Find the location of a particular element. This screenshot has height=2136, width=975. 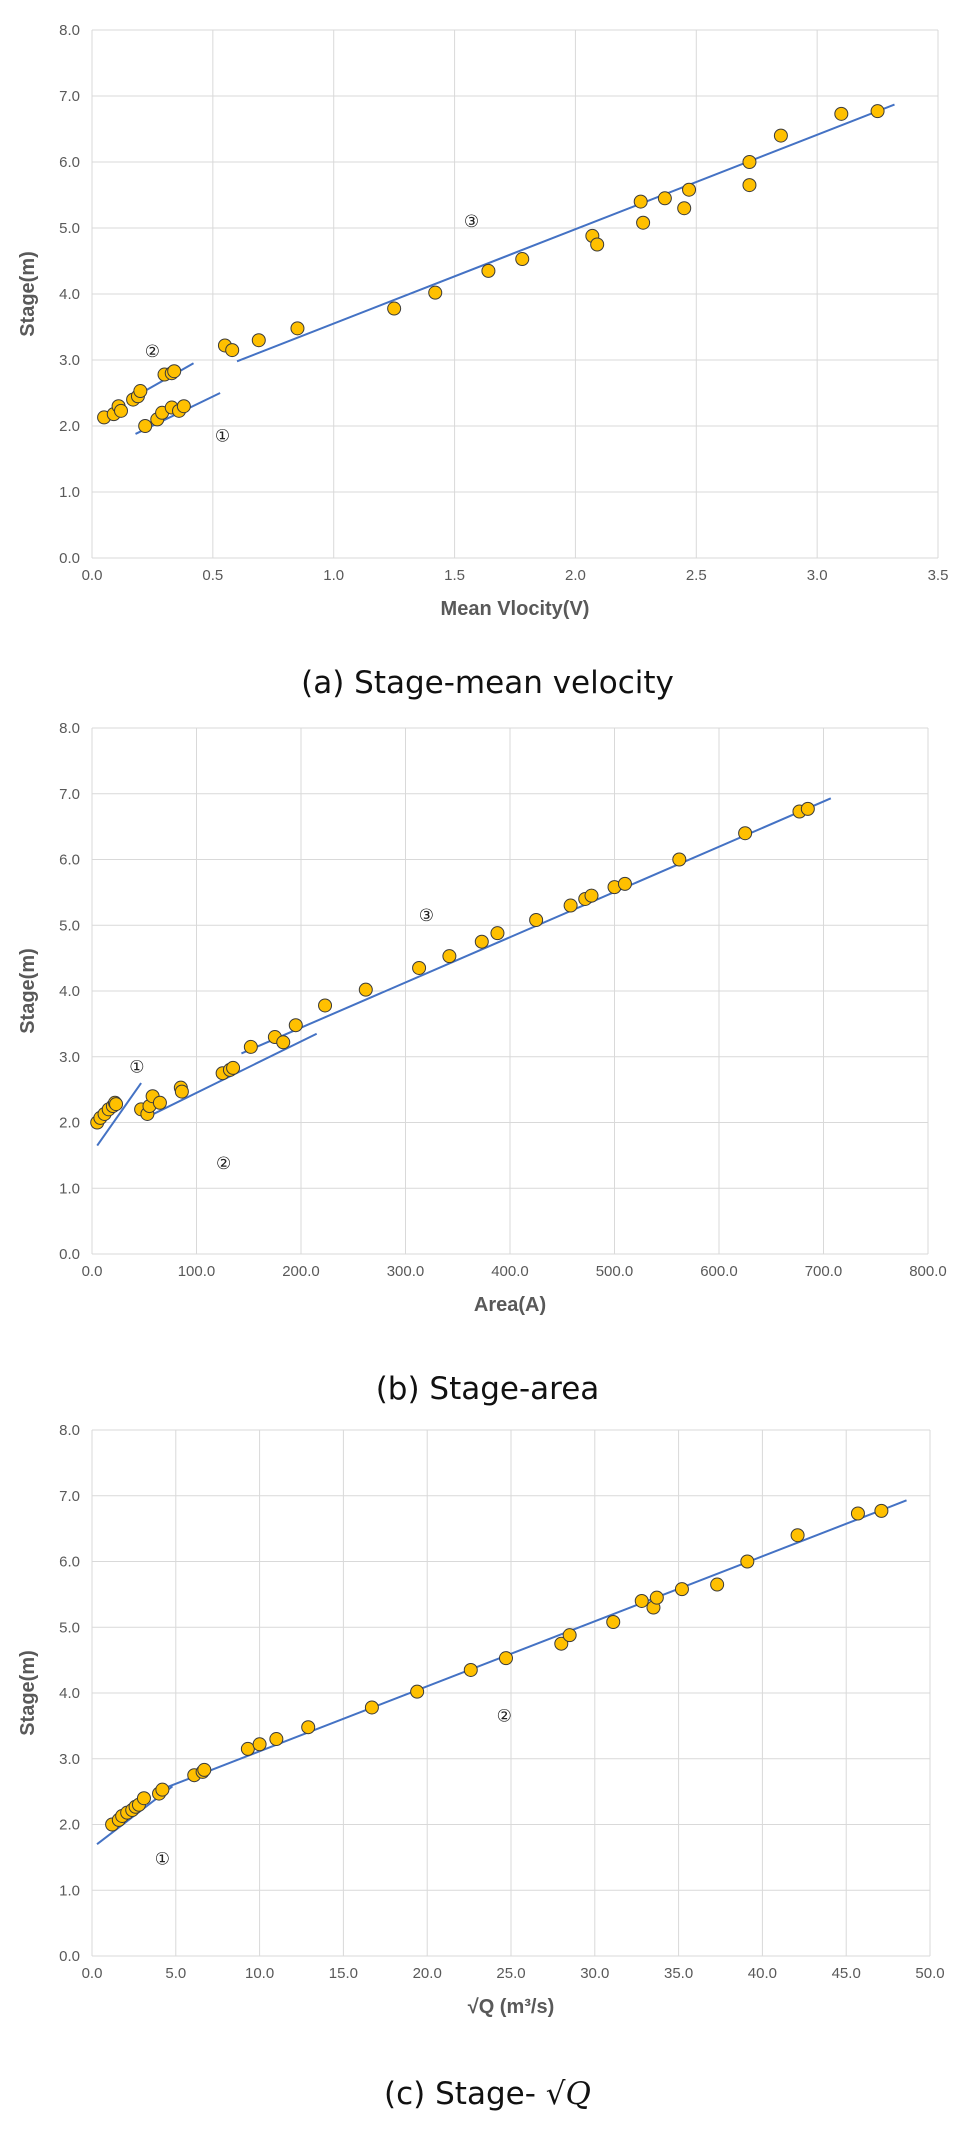

chart-1-annotation: ② is located at coordinates (223, 1164).